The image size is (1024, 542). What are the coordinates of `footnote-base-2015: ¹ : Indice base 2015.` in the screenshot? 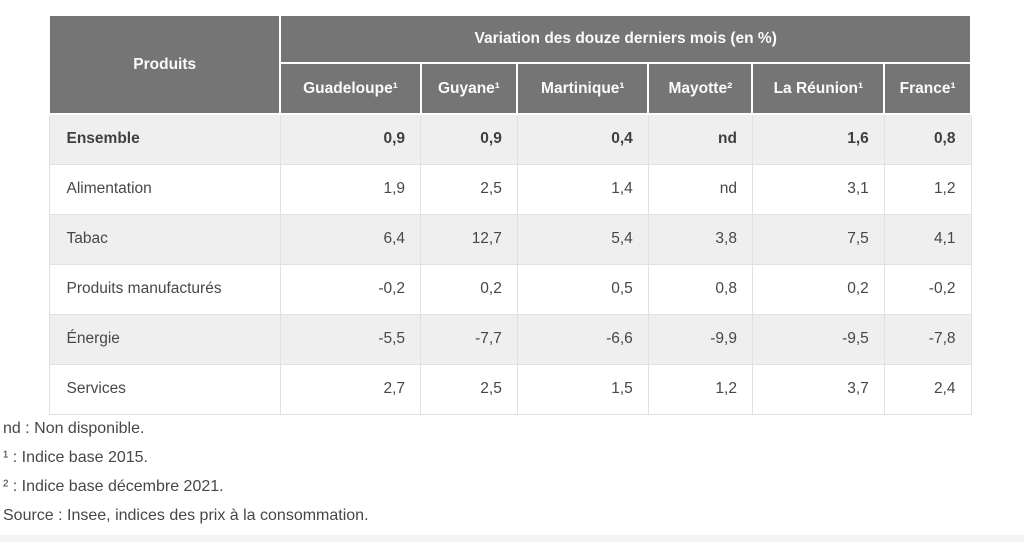 It's located at (75, 457).